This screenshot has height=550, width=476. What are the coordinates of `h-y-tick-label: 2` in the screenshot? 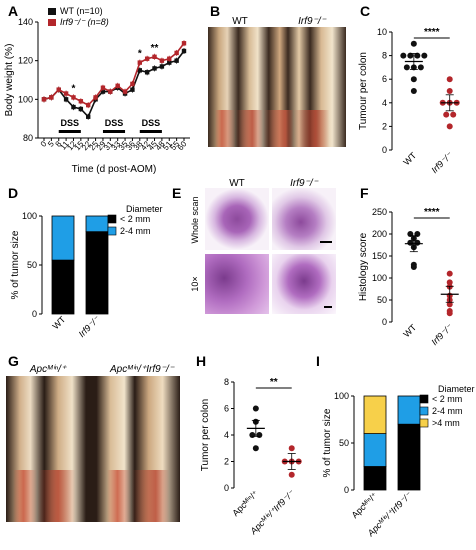 It's located at (226, 462).